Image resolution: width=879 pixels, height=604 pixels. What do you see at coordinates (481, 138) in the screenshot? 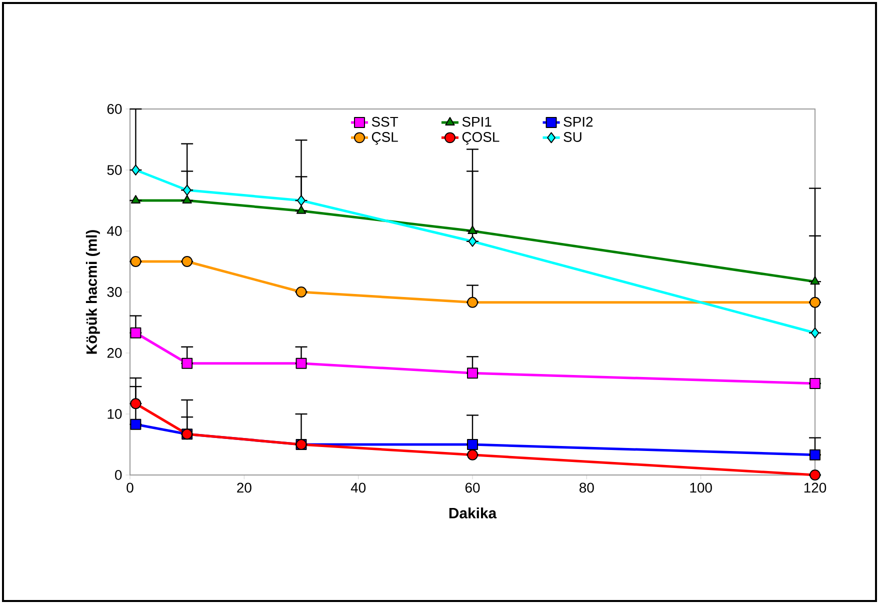
I see `legend-label: ÇOSL` at bounding box center [481, 138].